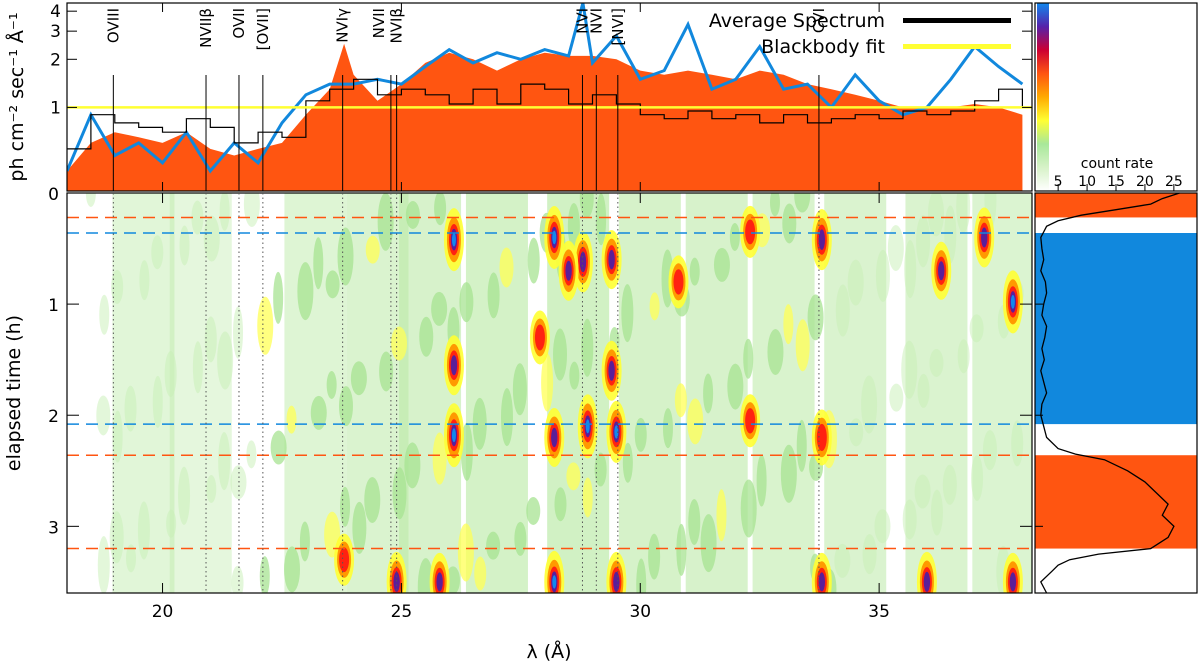 The height and width of the screenshot is (666, 1200). I want to click on line-id-label: OVIII, so click(113, 25).